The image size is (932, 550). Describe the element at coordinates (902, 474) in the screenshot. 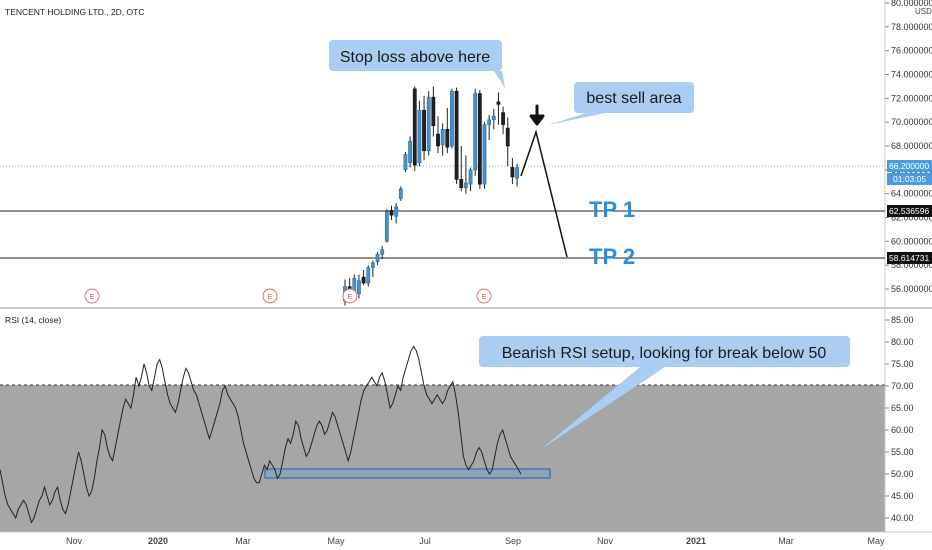

I see `rsi-tick-label: 50.00` at that location.